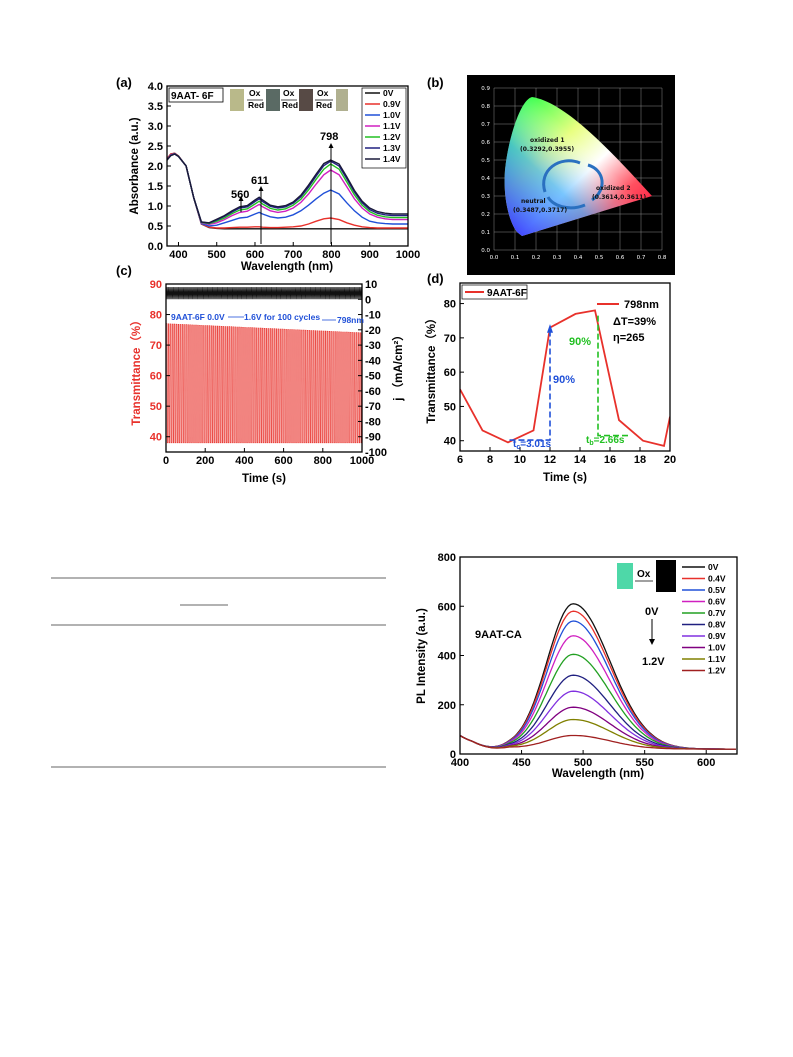 Image resolution: width=793 pixels, height=1057 pixels. I want to click on ytick-label: 3.0, so click(155, 127).